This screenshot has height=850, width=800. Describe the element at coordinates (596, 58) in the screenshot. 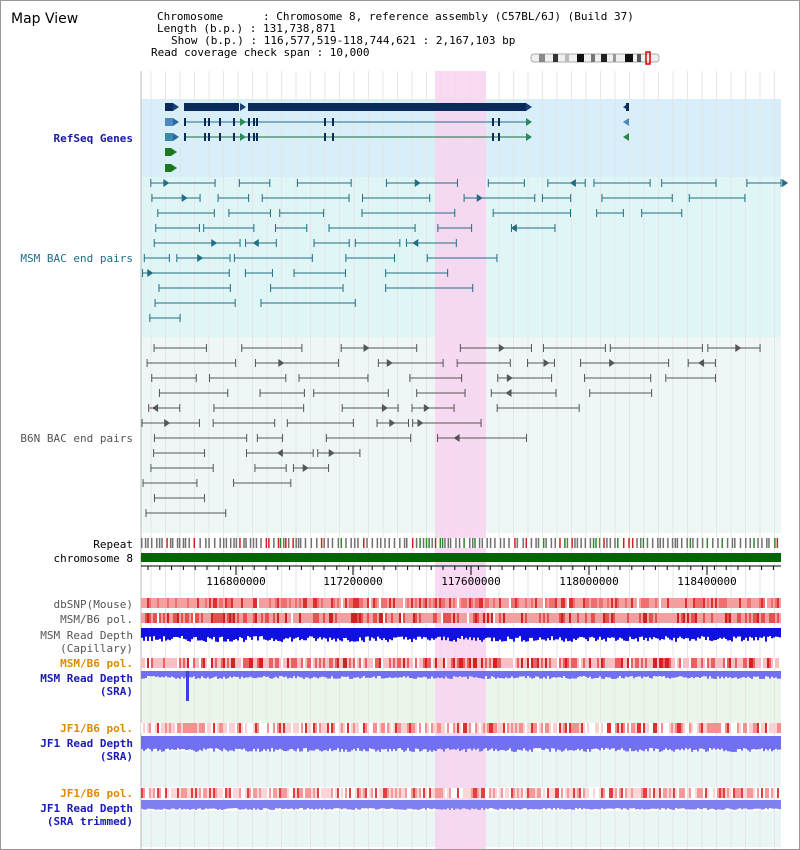

I see `chromosome-ideogram` at that location.